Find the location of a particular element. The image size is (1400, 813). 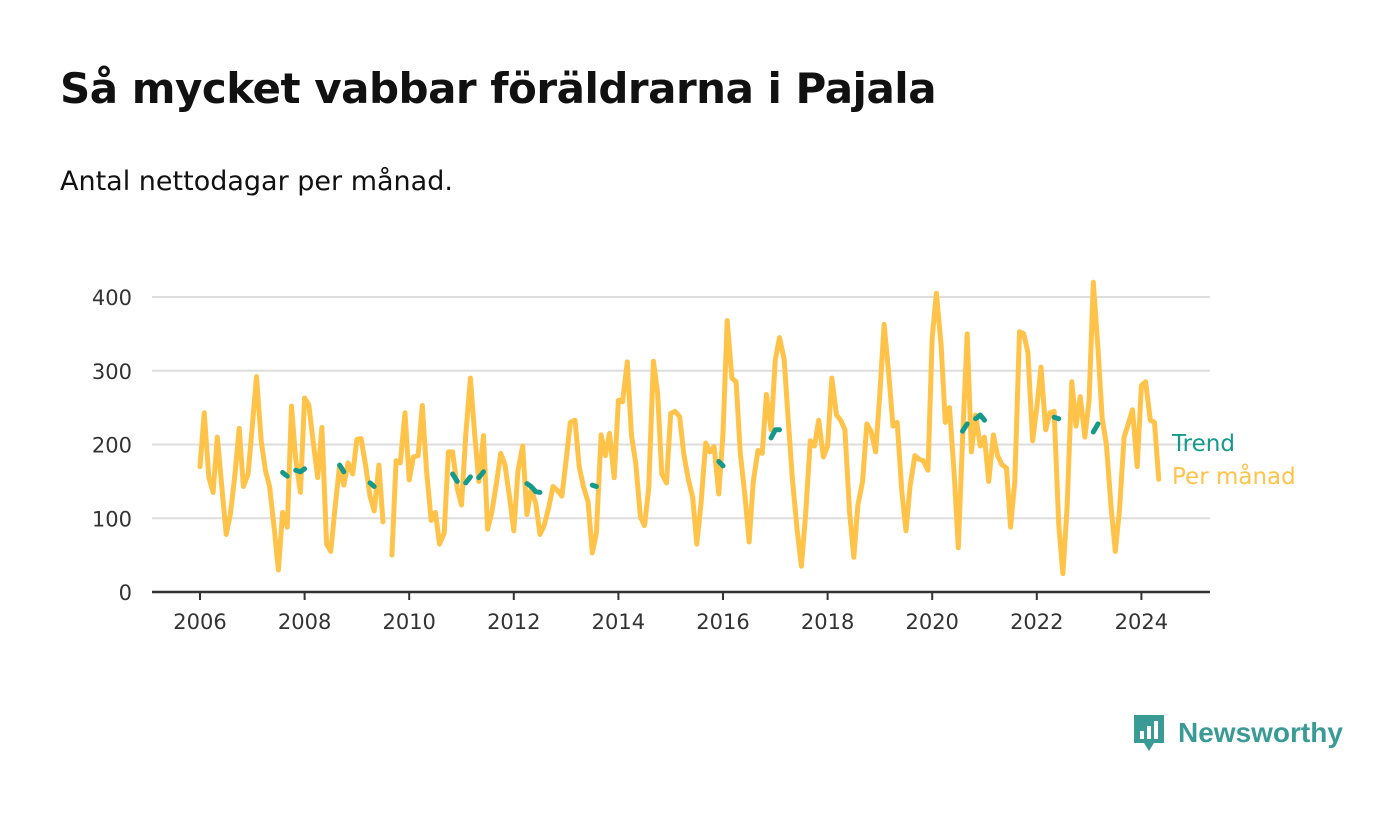

legend-trend: Trend is located at coordinates (1203, 444).